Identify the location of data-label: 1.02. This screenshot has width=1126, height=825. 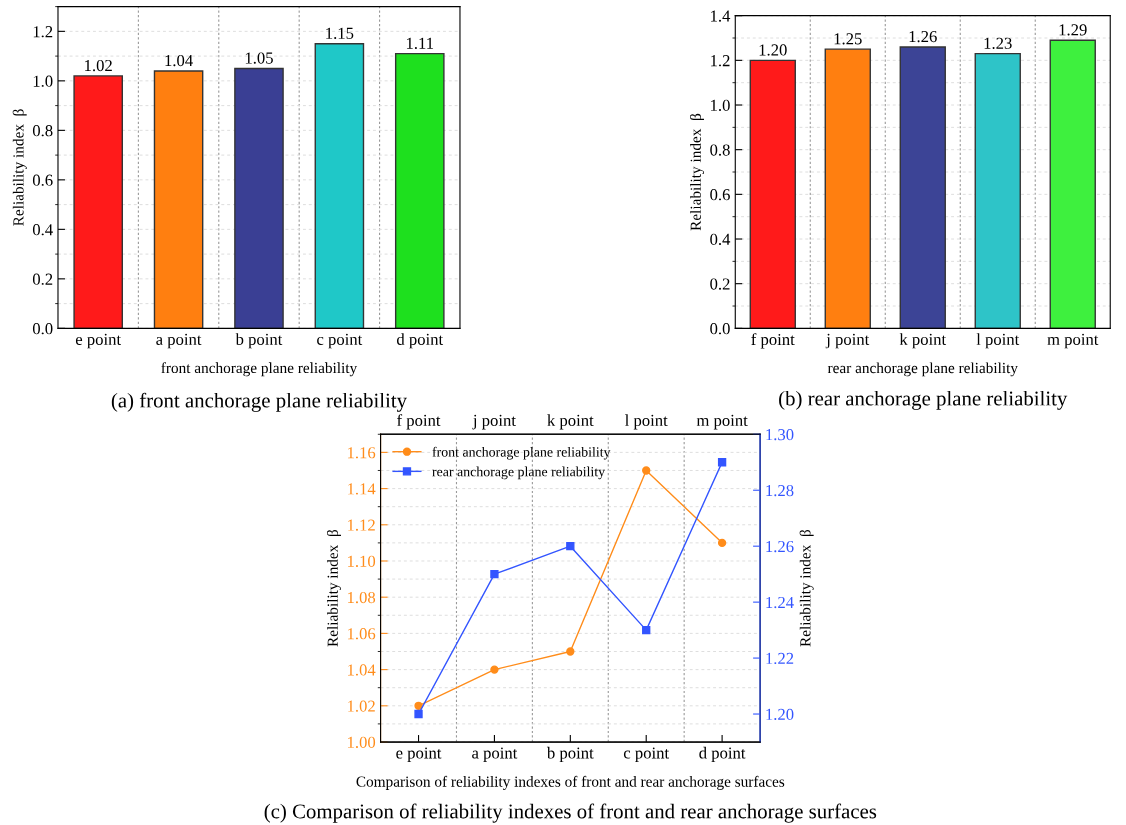
(98, 65).